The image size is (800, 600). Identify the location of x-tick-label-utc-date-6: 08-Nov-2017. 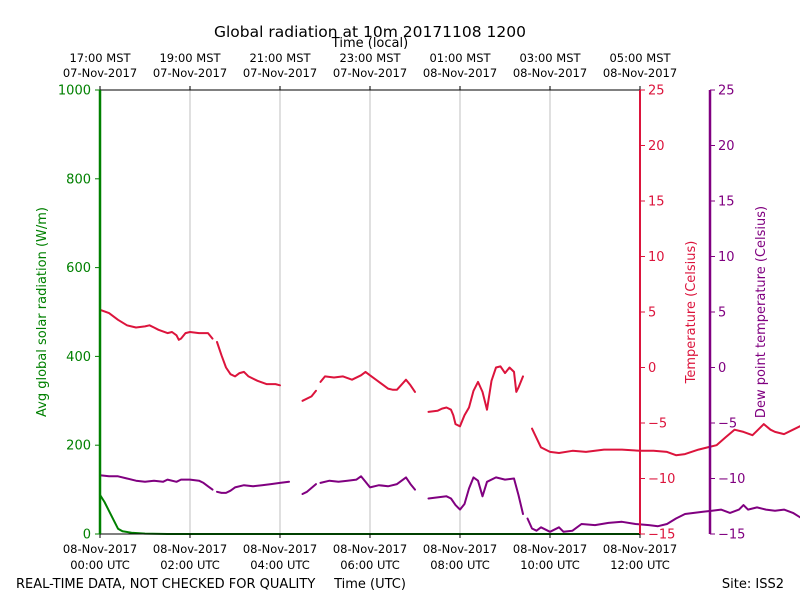
(640, 549).